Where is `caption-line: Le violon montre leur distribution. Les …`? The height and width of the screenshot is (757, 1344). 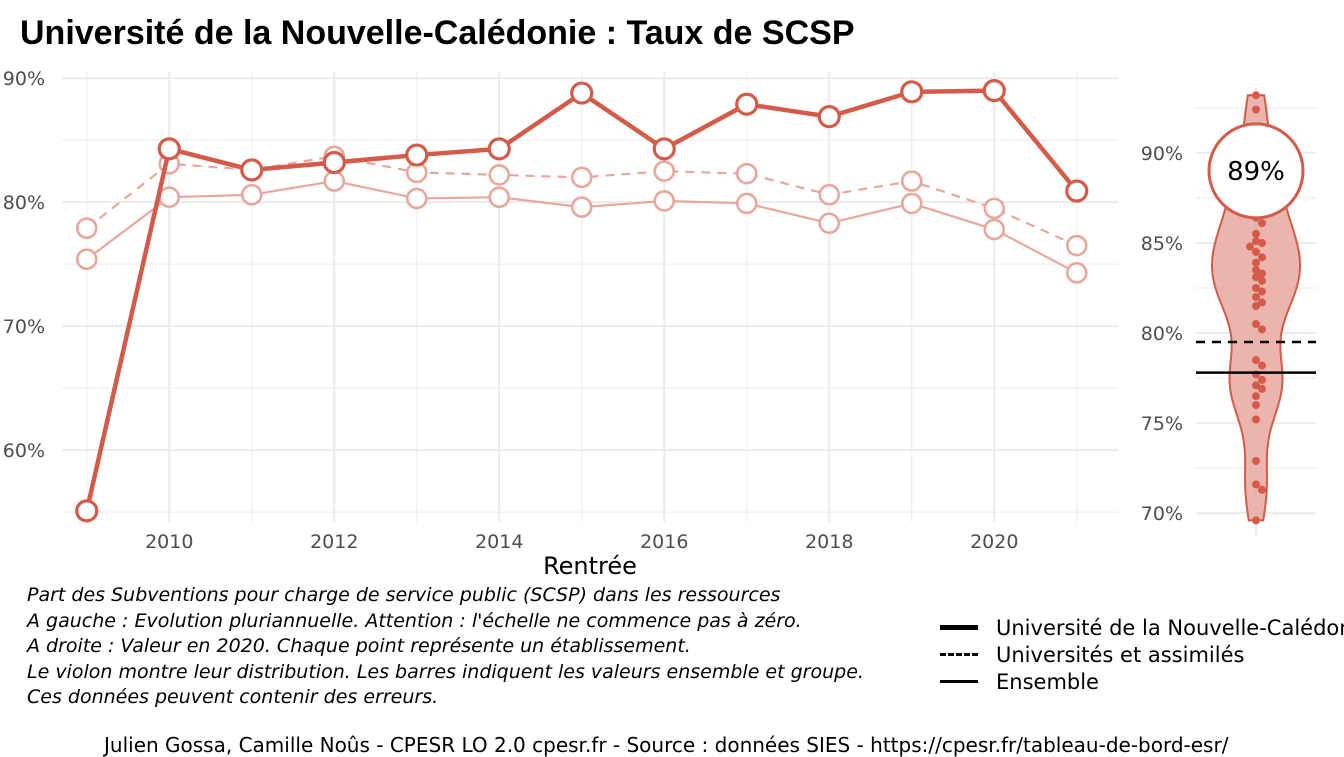 caption-line: Le violon montre leur distribution. Les … is located at coordinates (445, 671).